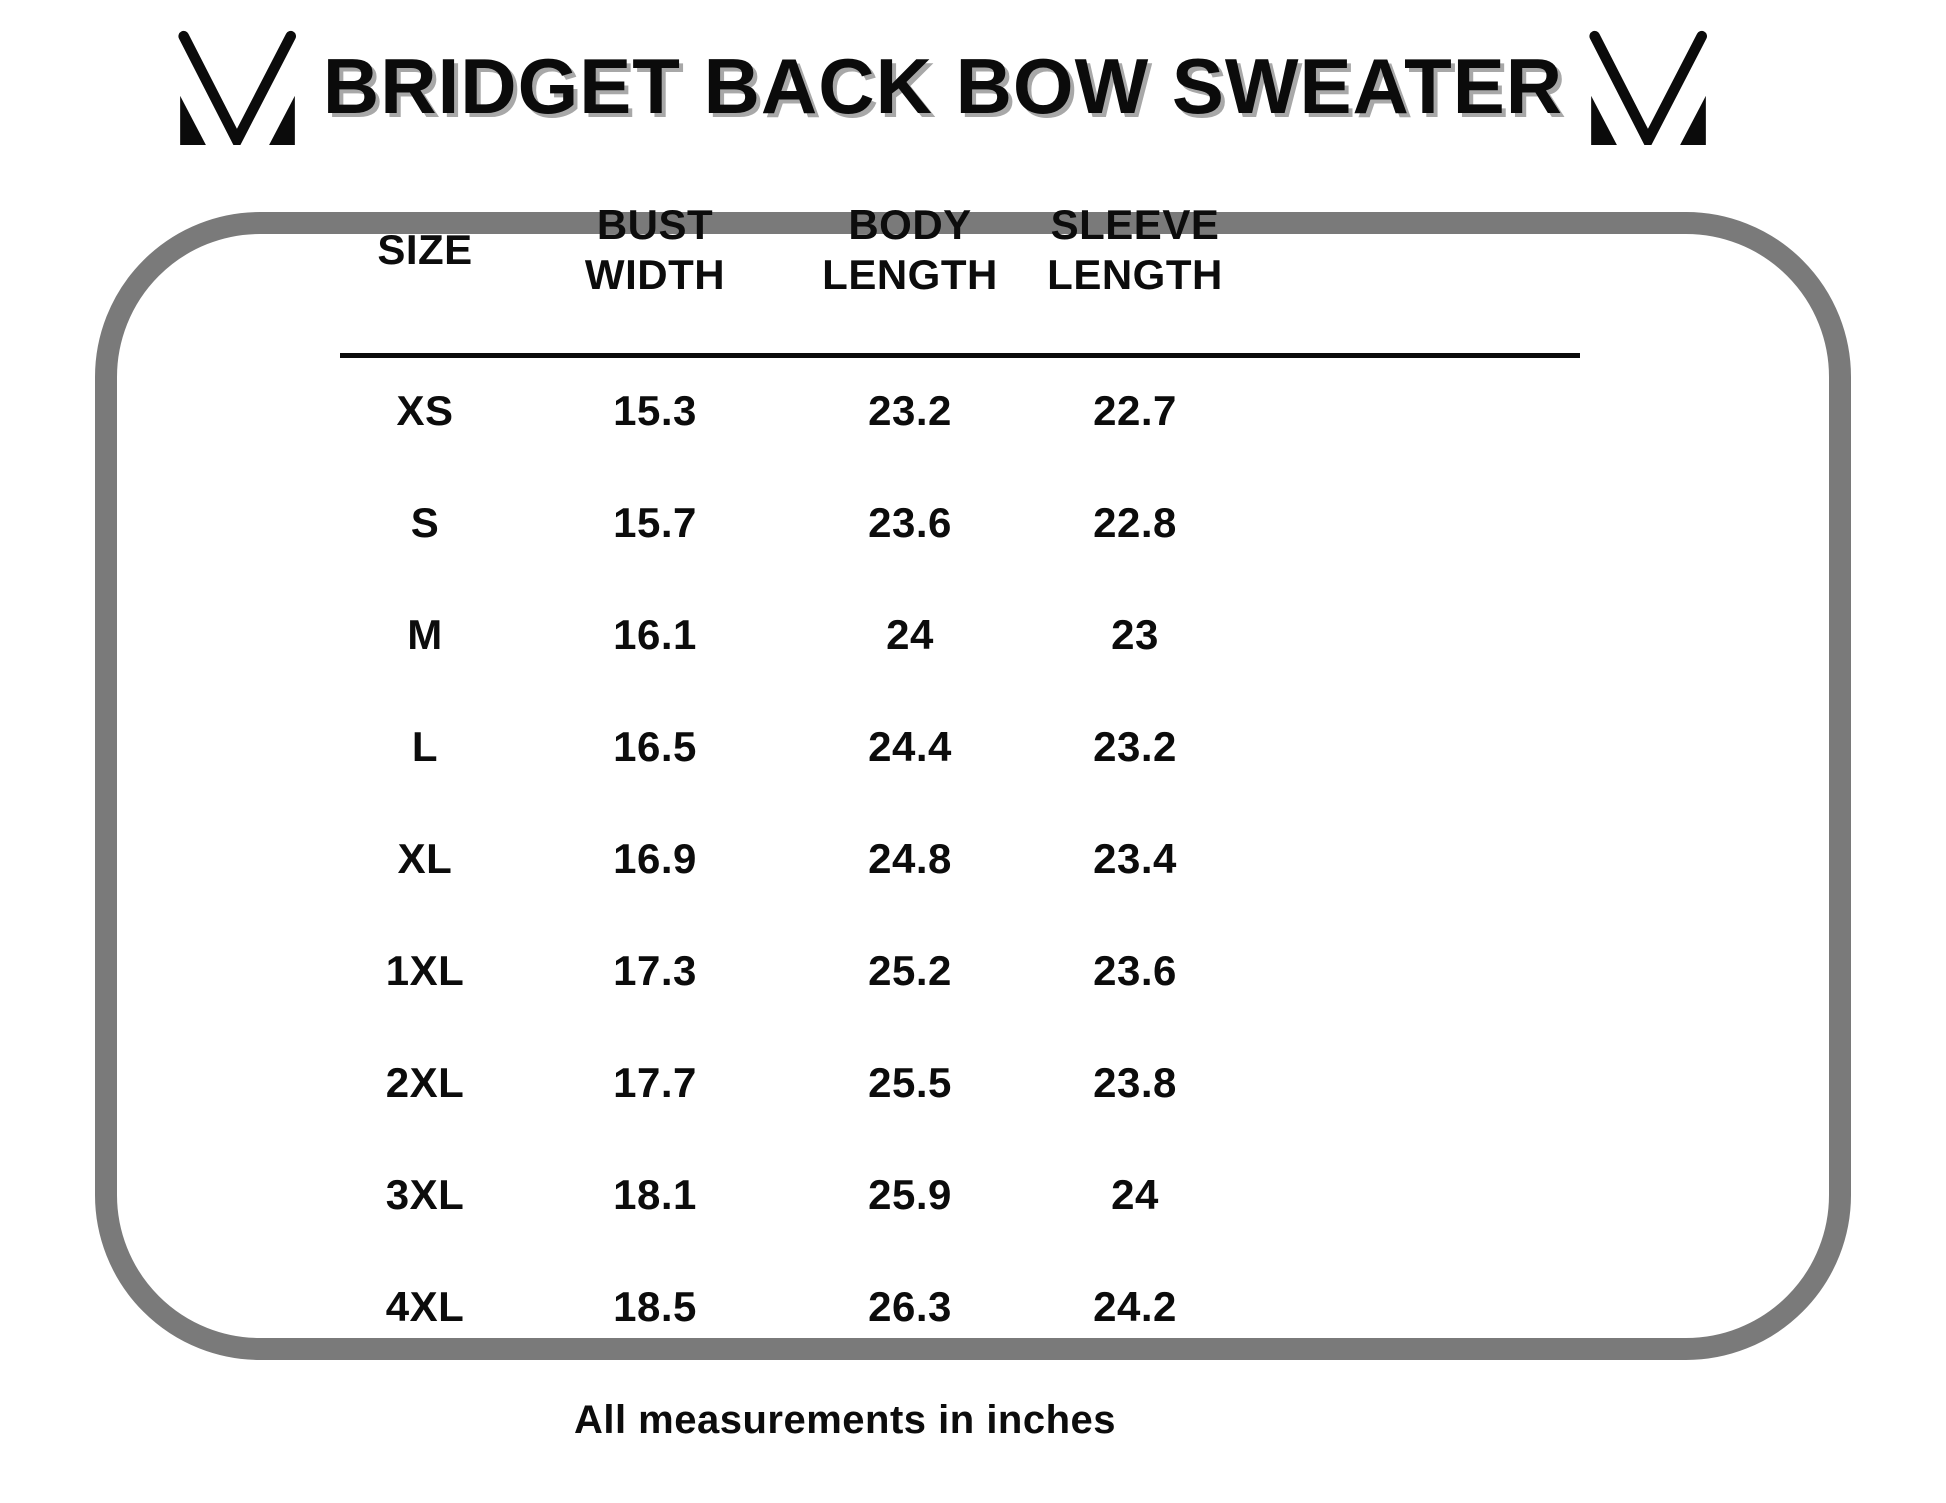 This screenshot has height=1503, width=1946. What do you see at coordinates (845, 1420) in the screenshot?
I see `footer-note: All measurements in inches` at bounding box center [845, 1420].